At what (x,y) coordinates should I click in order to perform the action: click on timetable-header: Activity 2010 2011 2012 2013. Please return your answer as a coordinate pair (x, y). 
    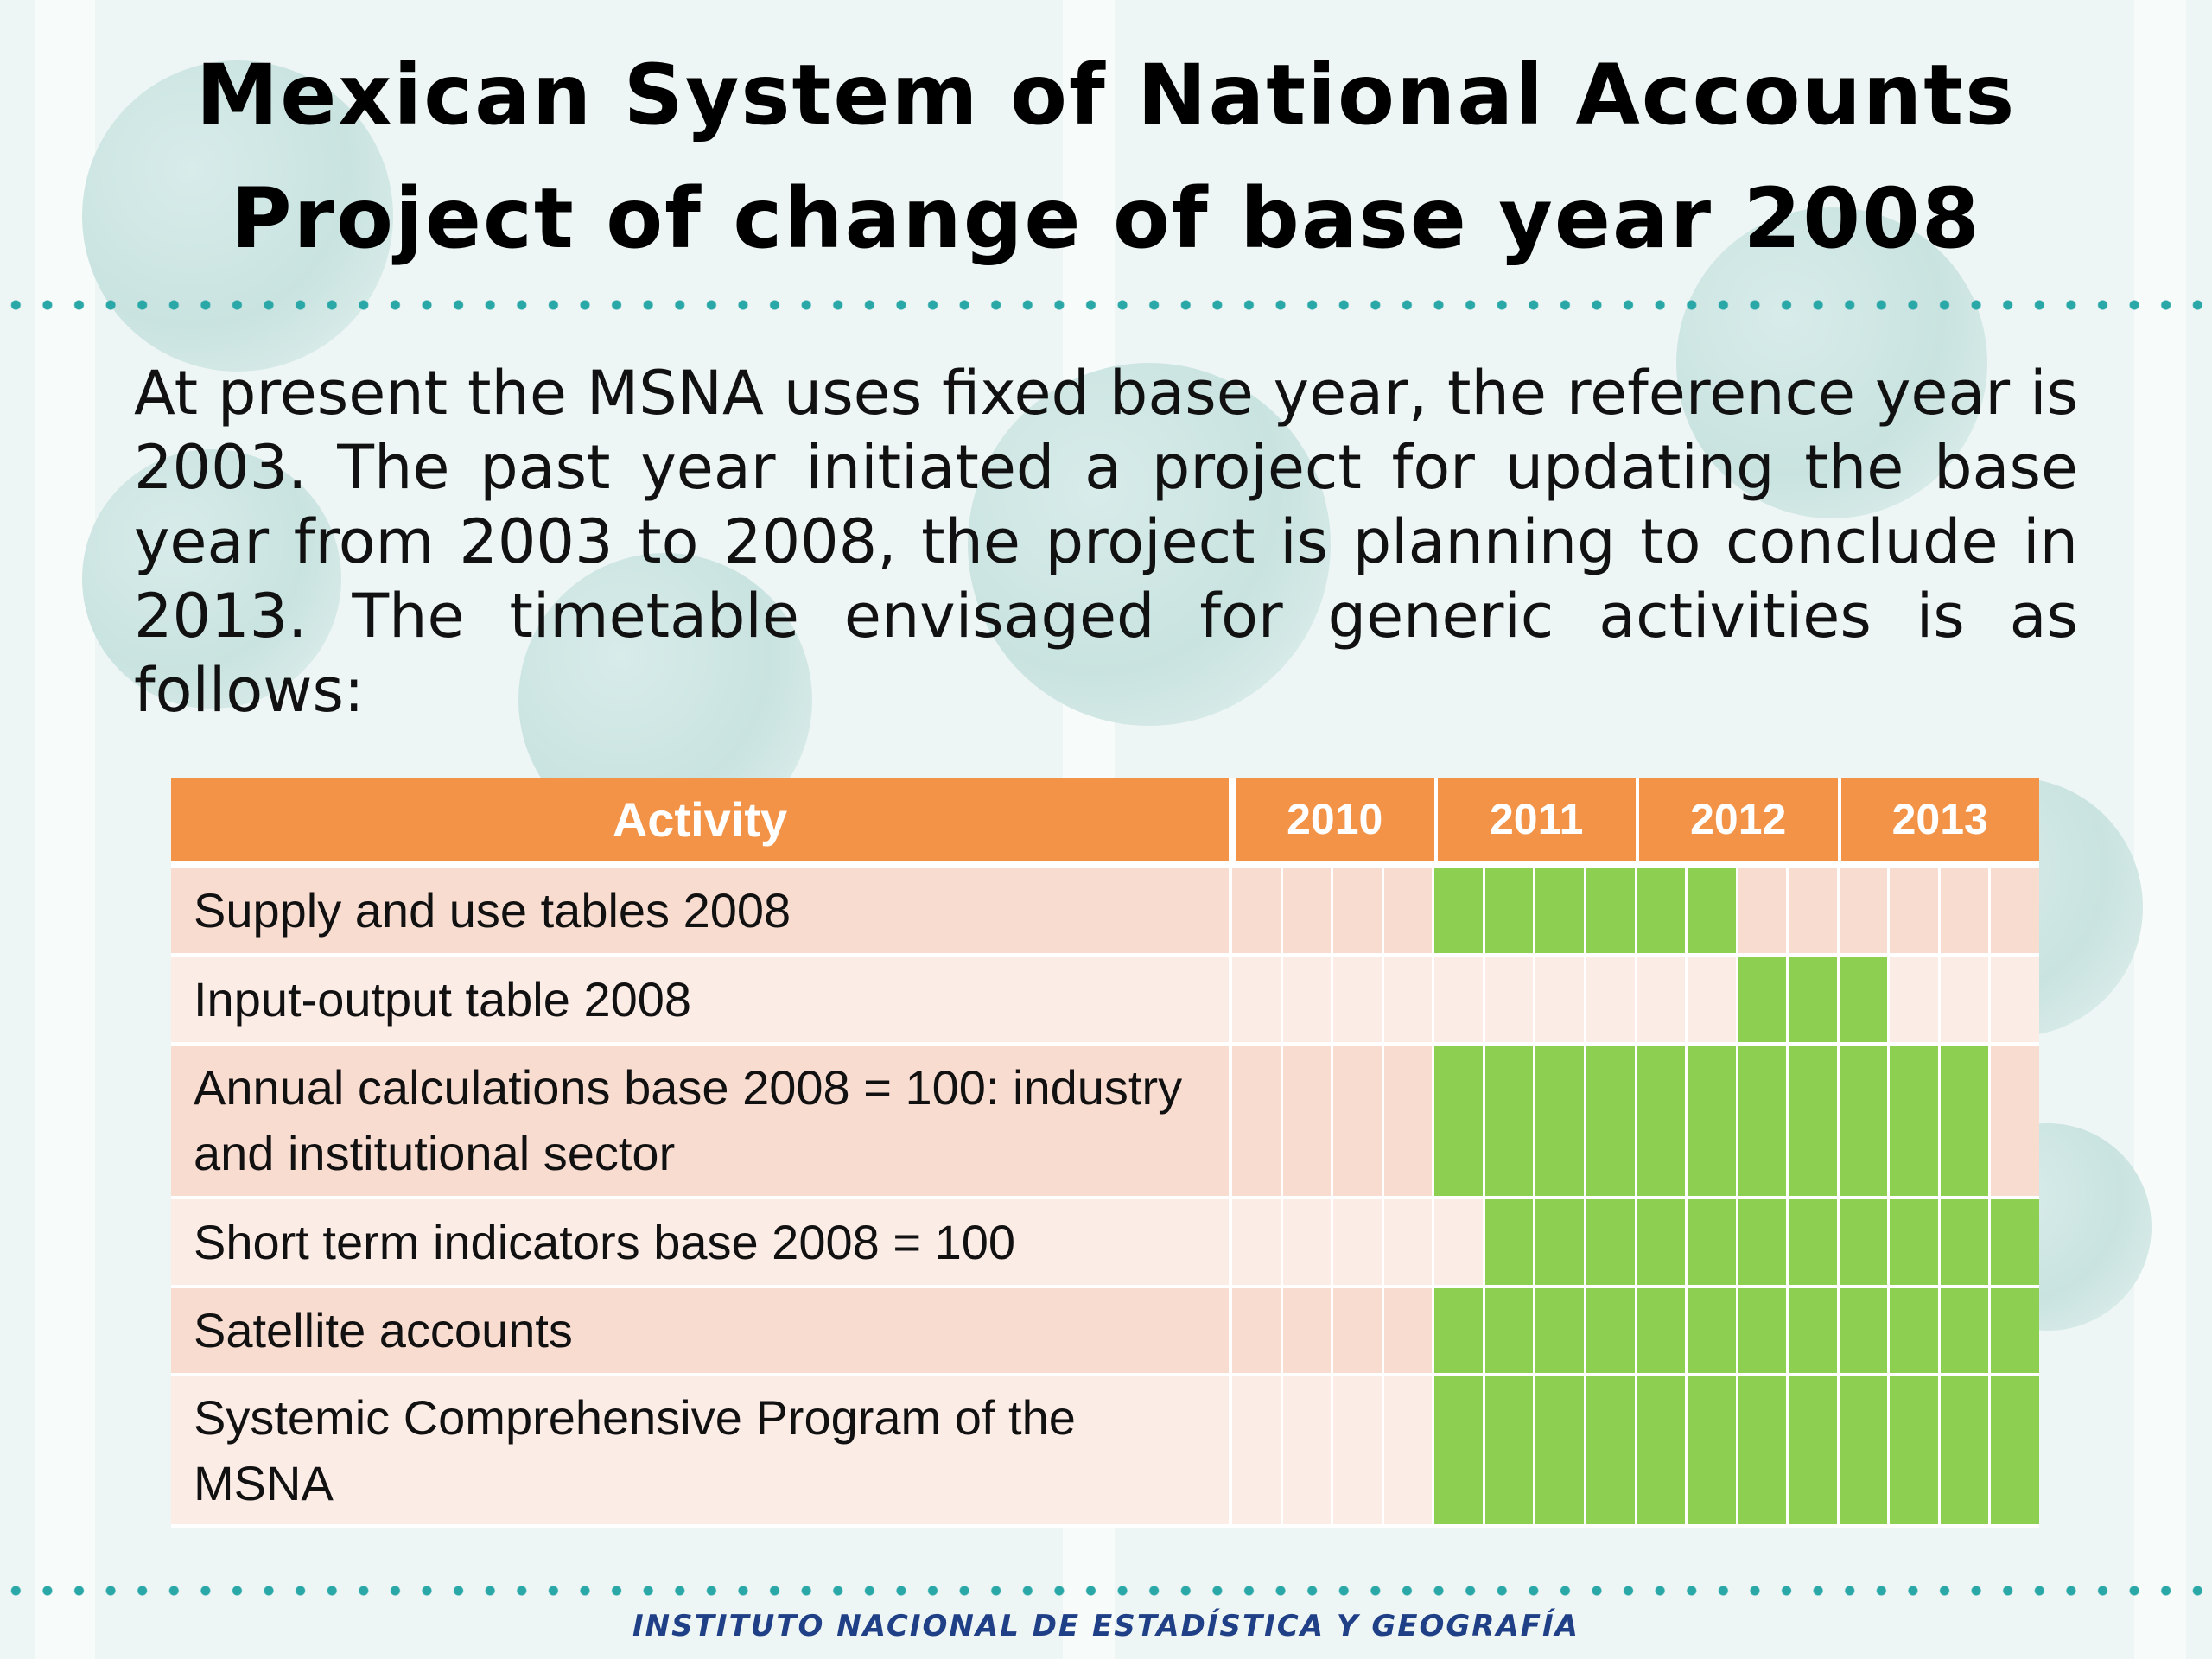
    Looking at the image, I should click on (1105, 819).